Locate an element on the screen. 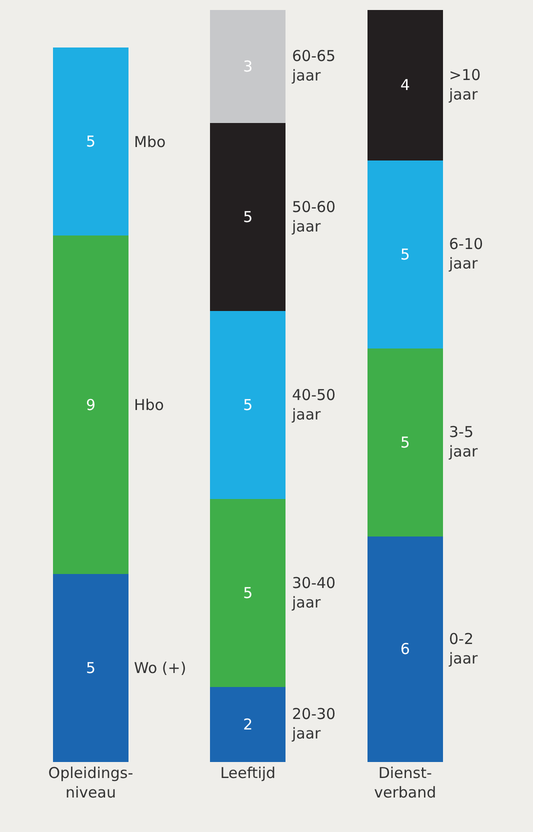  series-label: Mbo is located at coordinates (150, 142).